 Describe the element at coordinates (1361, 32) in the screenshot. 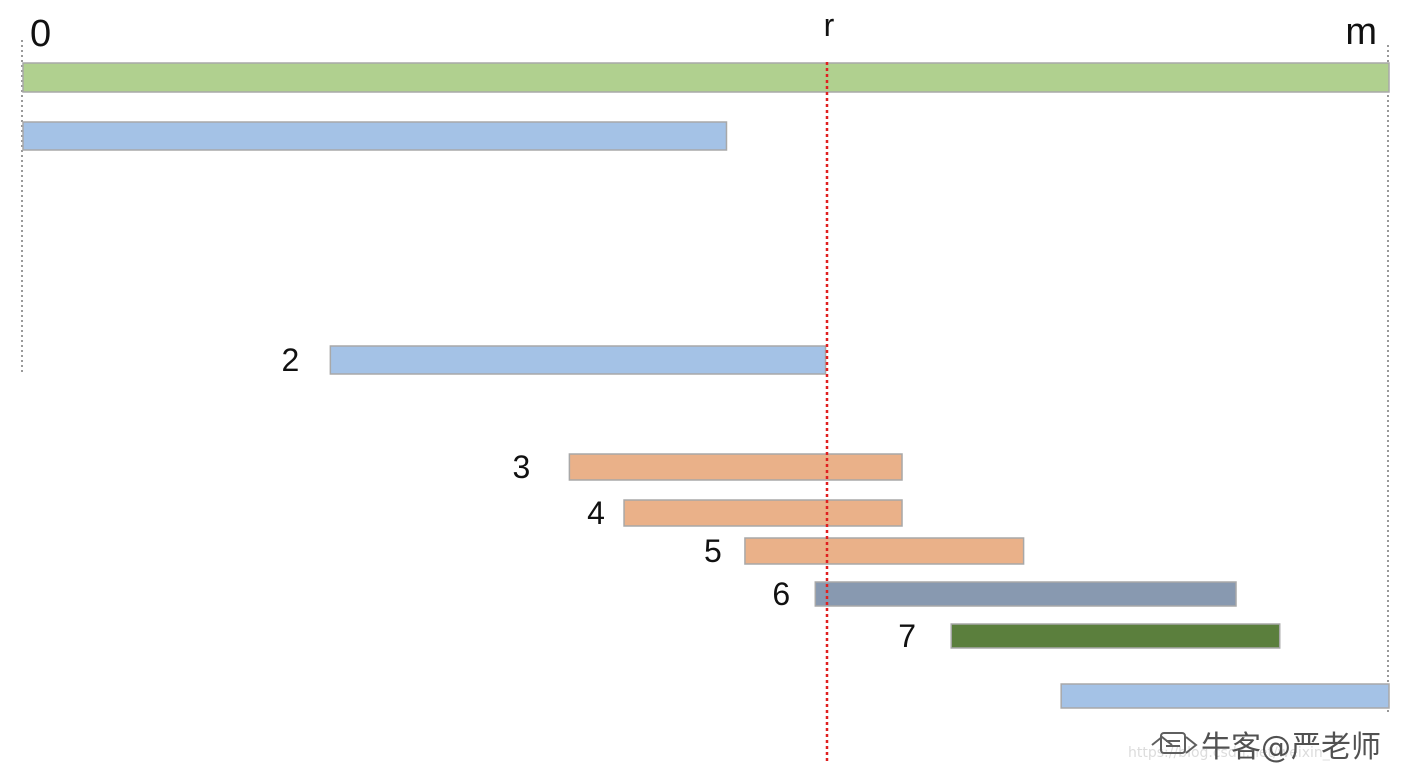

I see `marker-end-label: m` at that location.